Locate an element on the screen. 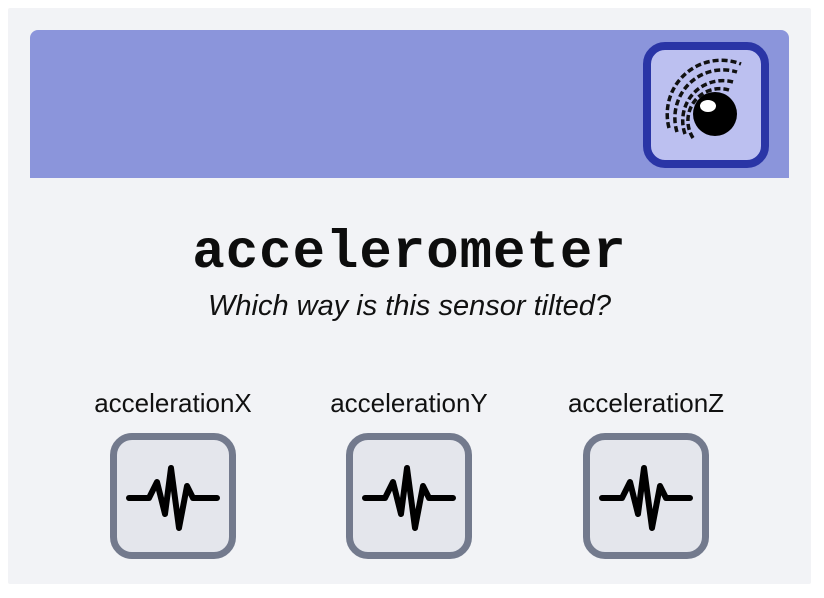 The image size is (824, 598). accelerometer-sensor-icon is located at coordinates (703, 98).